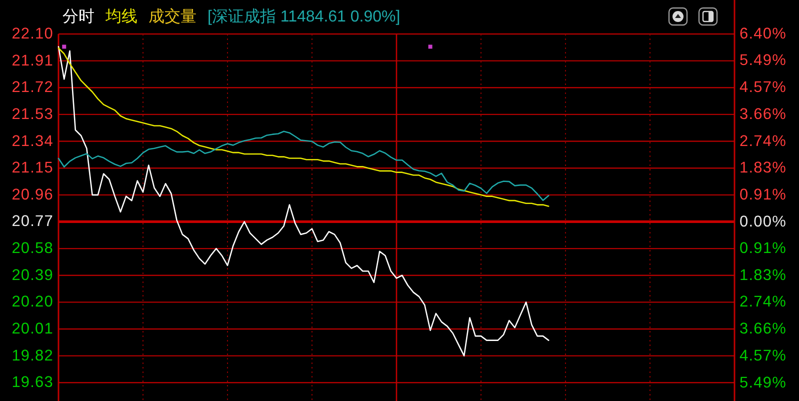  Describe the element at coordinates (33, 221) in the screenshot. I see `y-tick-label: 20.77` at that location.